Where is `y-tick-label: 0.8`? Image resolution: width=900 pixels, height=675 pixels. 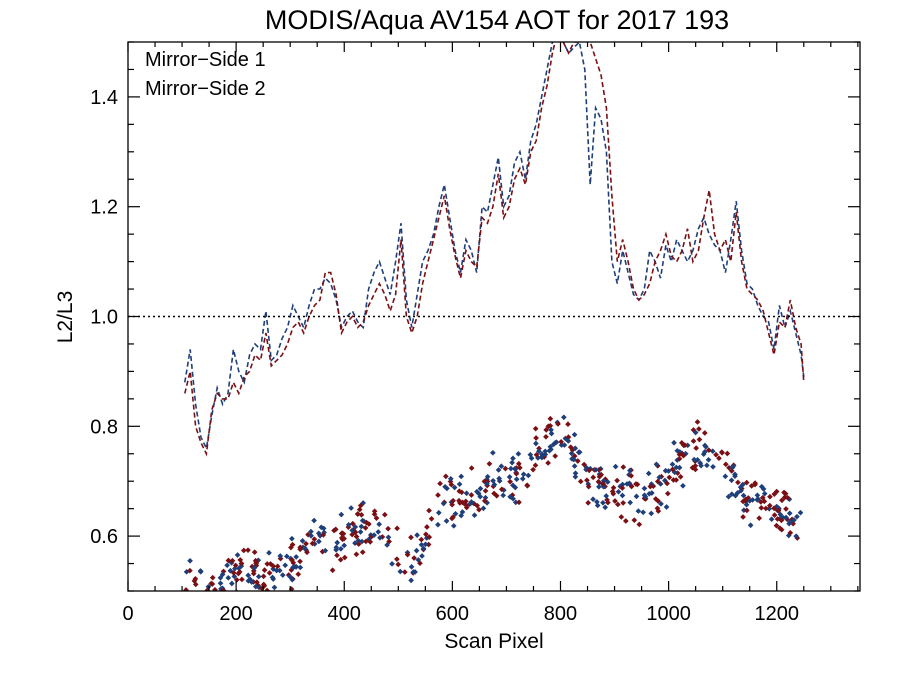
y-tick-label: 0.8 is located at coordinates (104, 427).